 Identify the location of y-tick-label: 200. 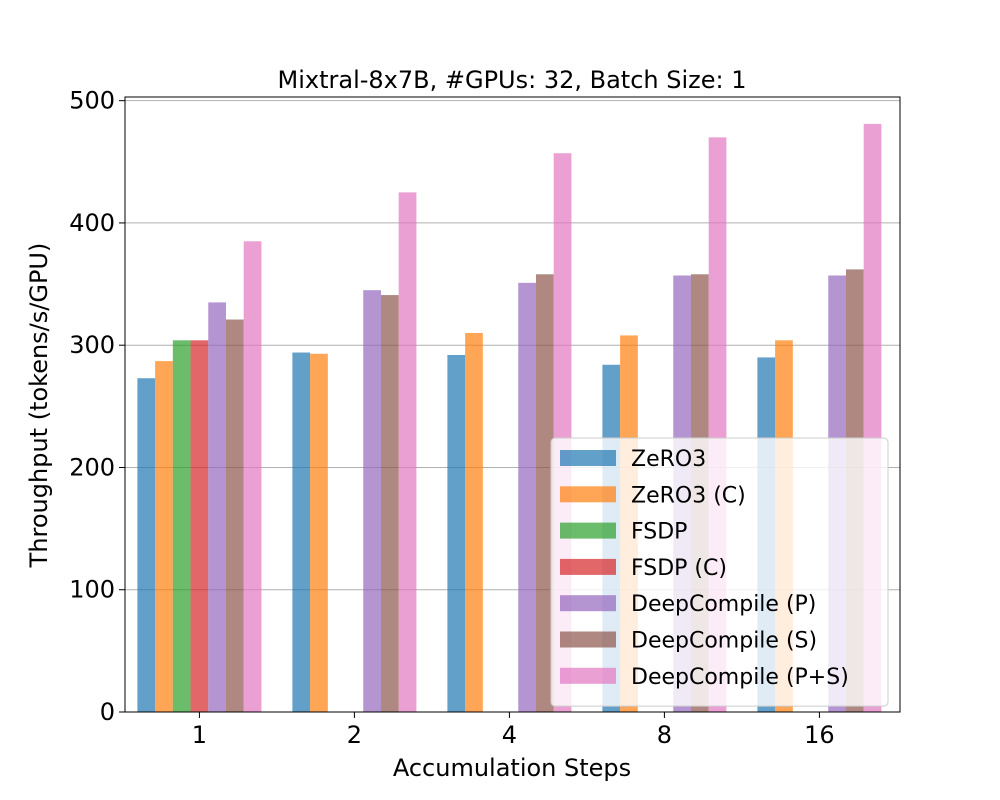
(92, 467).